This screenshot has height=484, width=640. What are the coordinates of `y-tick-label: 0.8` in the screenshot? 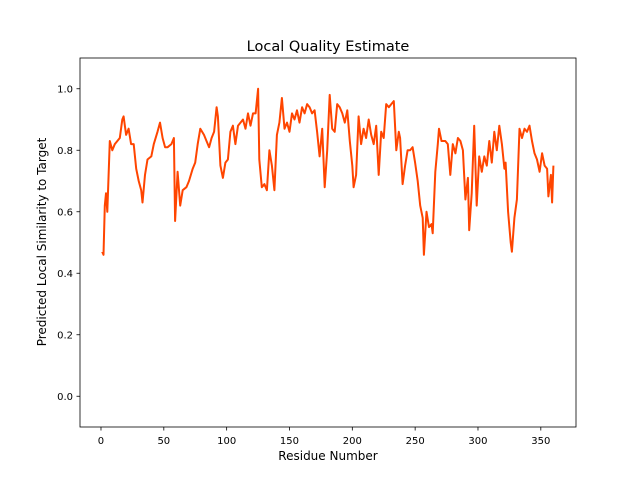 It's located at (65, 151).